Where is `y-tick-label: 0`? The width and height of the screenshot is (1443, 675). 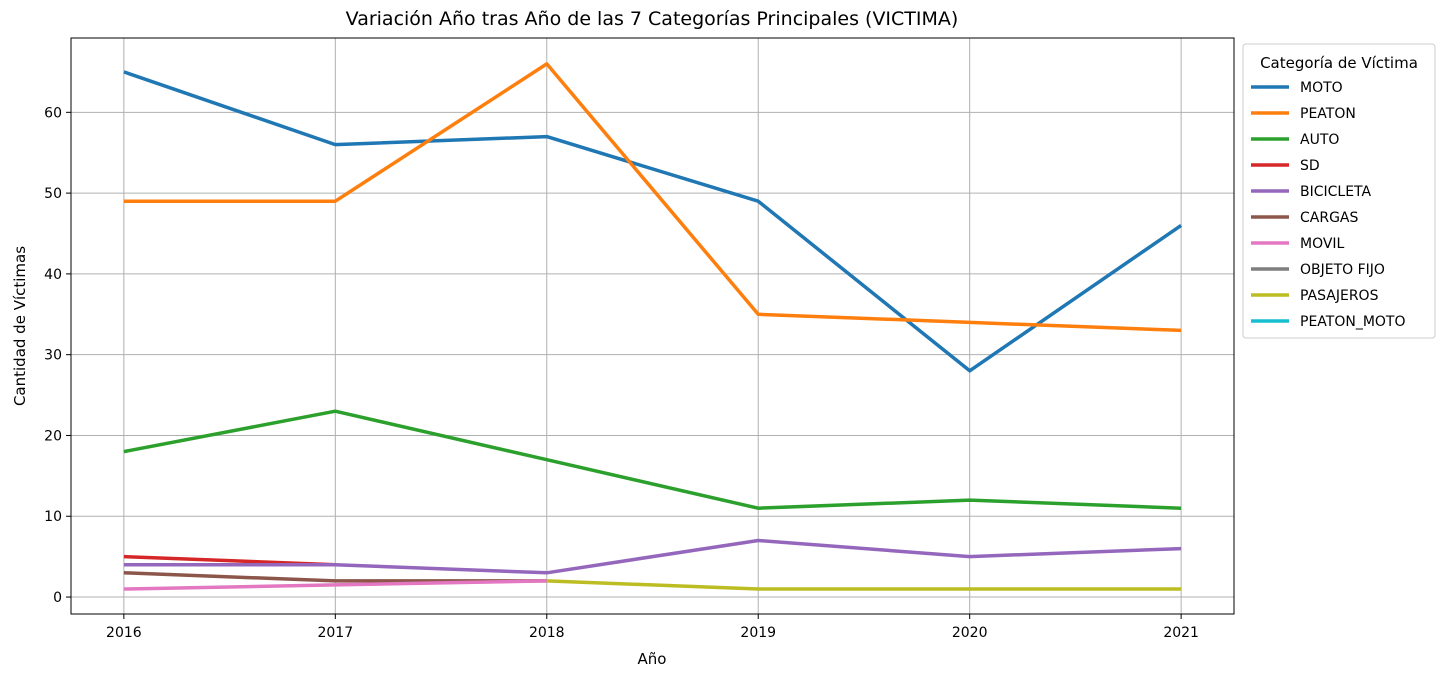 y-tick-label: 0 is located at coordinates (57, 598).